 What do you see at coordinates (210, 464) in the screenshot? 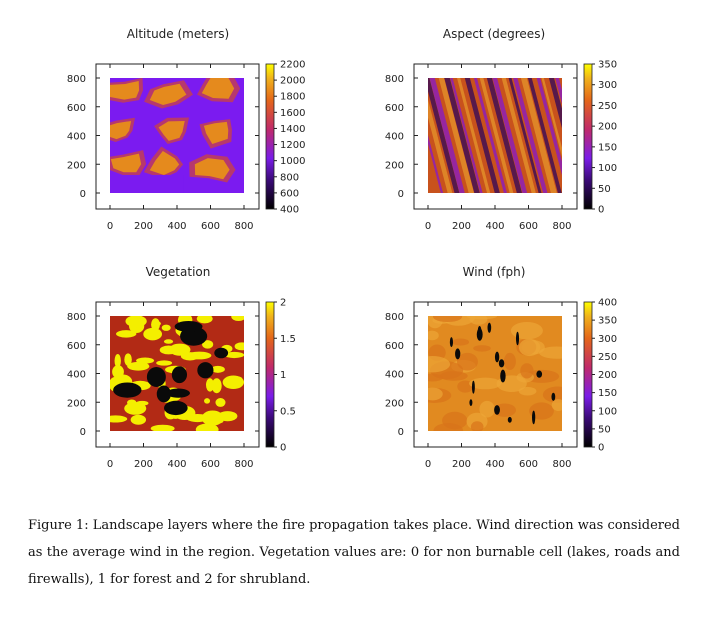
I see `x-tick-label: 600` at bounding box center [210, 464].